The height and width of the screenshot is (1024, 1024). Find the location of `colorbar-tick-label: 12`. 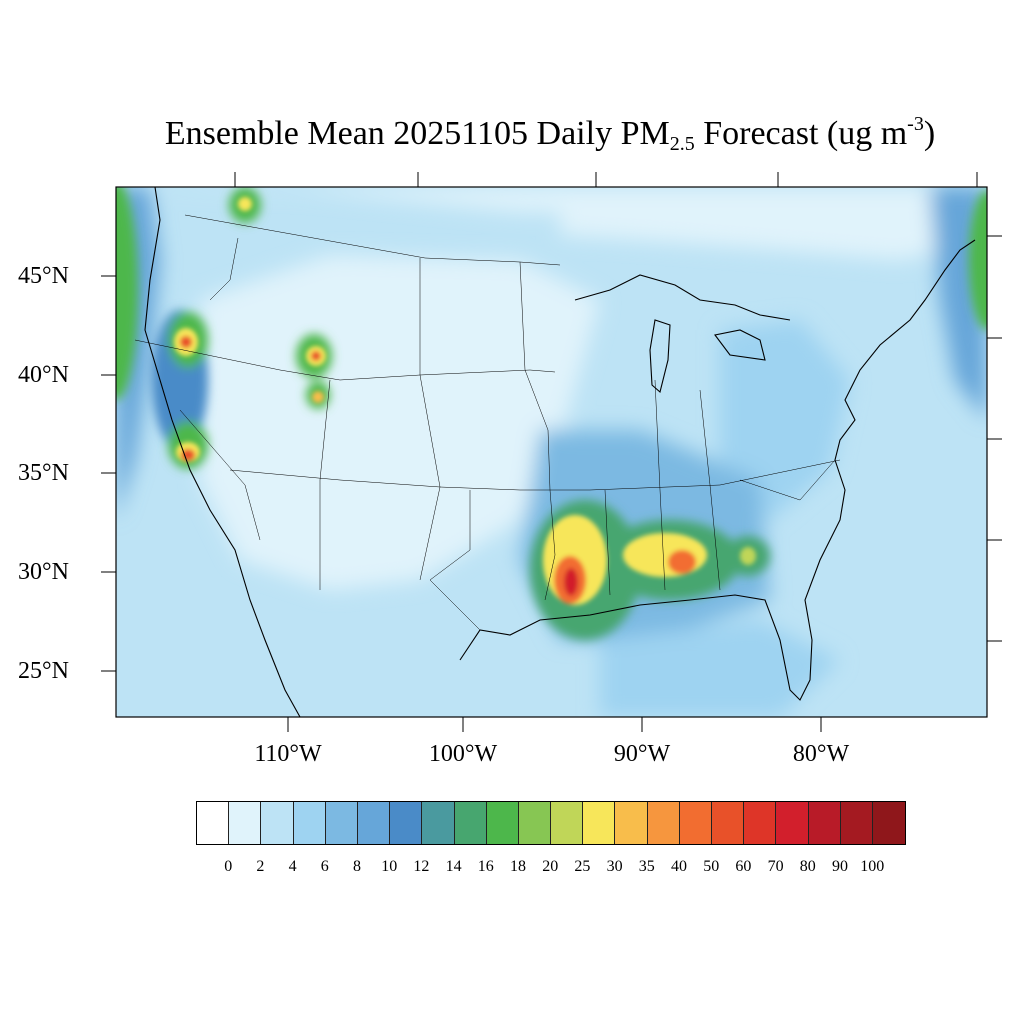

colorbar-tick-label: 12 is located at coordinates (421, 866).